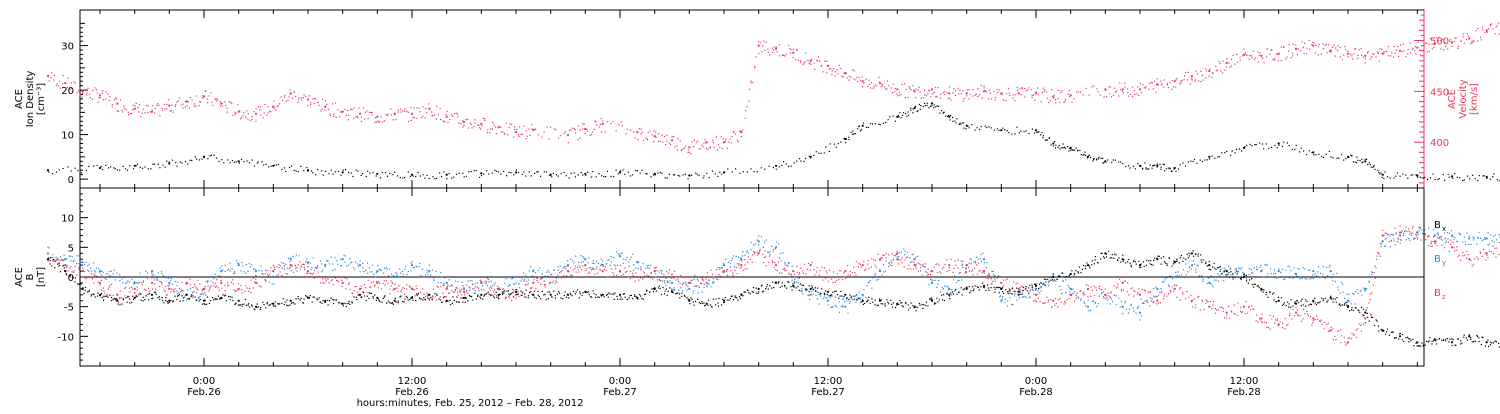 The width and height of the screenshot is (1500, 414). I want to click on b-tick-label: 5, so click(71, 248).